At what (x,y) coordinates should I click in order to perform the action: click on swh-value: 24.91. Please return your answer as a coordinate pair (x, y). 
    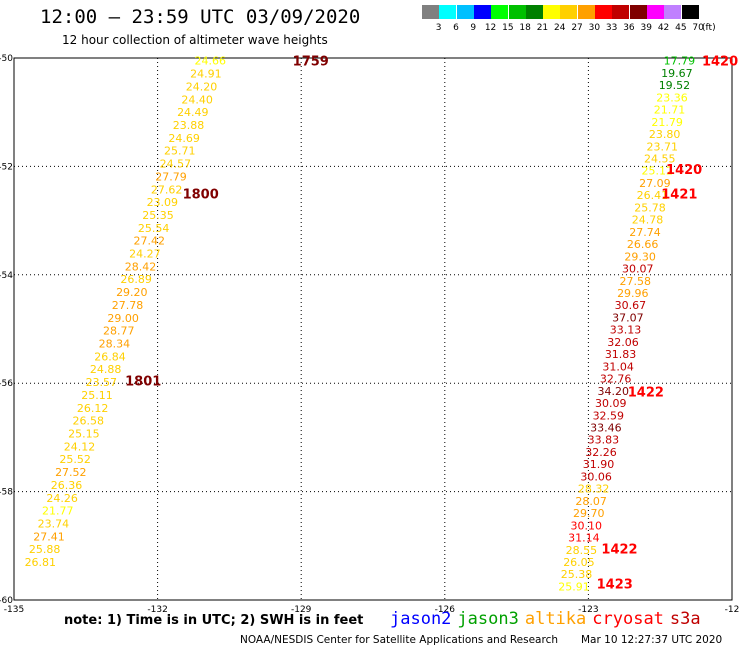
    Looking at the image, I should click on (206, 74).